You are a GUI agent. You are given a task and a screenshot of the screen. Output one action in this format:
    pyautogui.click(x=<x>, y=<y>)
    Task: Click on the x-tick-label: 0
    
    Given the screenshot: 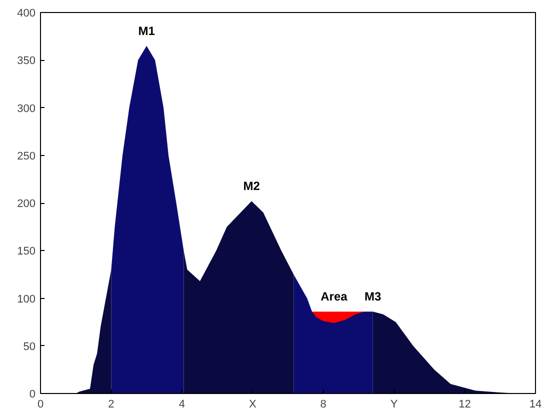 What is the action you would take?
    pyautogui.click(x=40, y=404)
    